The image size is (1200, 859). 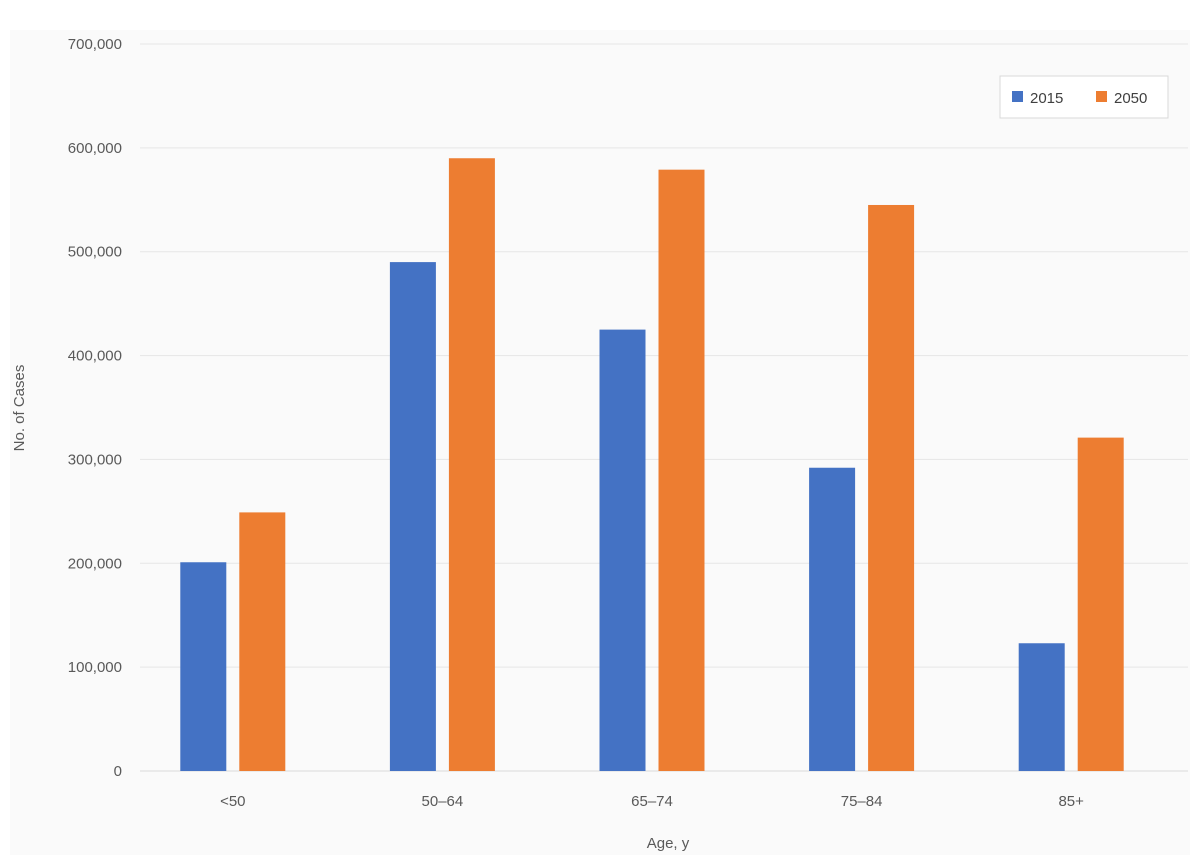 I want to click on legend: 2015 2050, so click(x=1084, y=97).